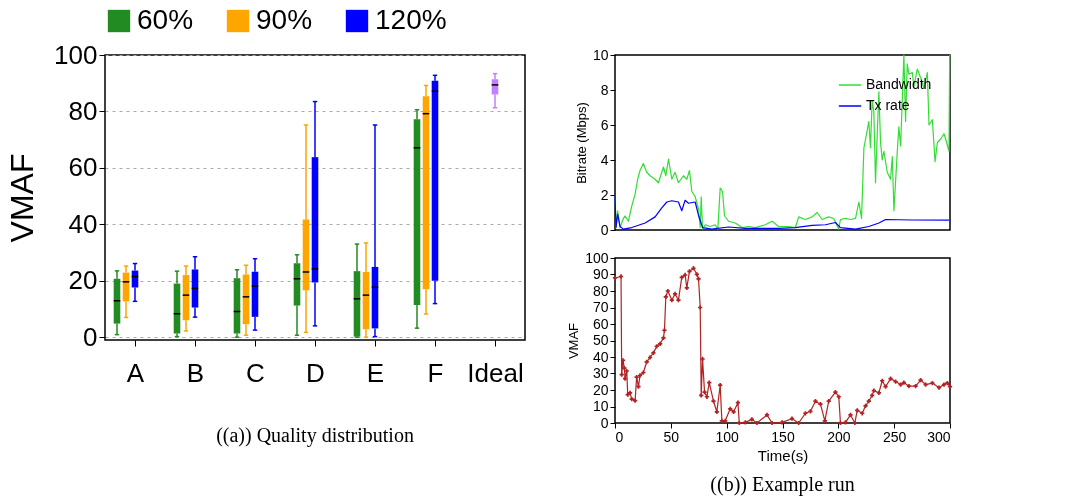 This screenshot has width=1070, height=501. What do you see at coordinates (495, 372) in the screenshot?
I see `x-tick-label: Ideal` at bounding box center [495, 372].